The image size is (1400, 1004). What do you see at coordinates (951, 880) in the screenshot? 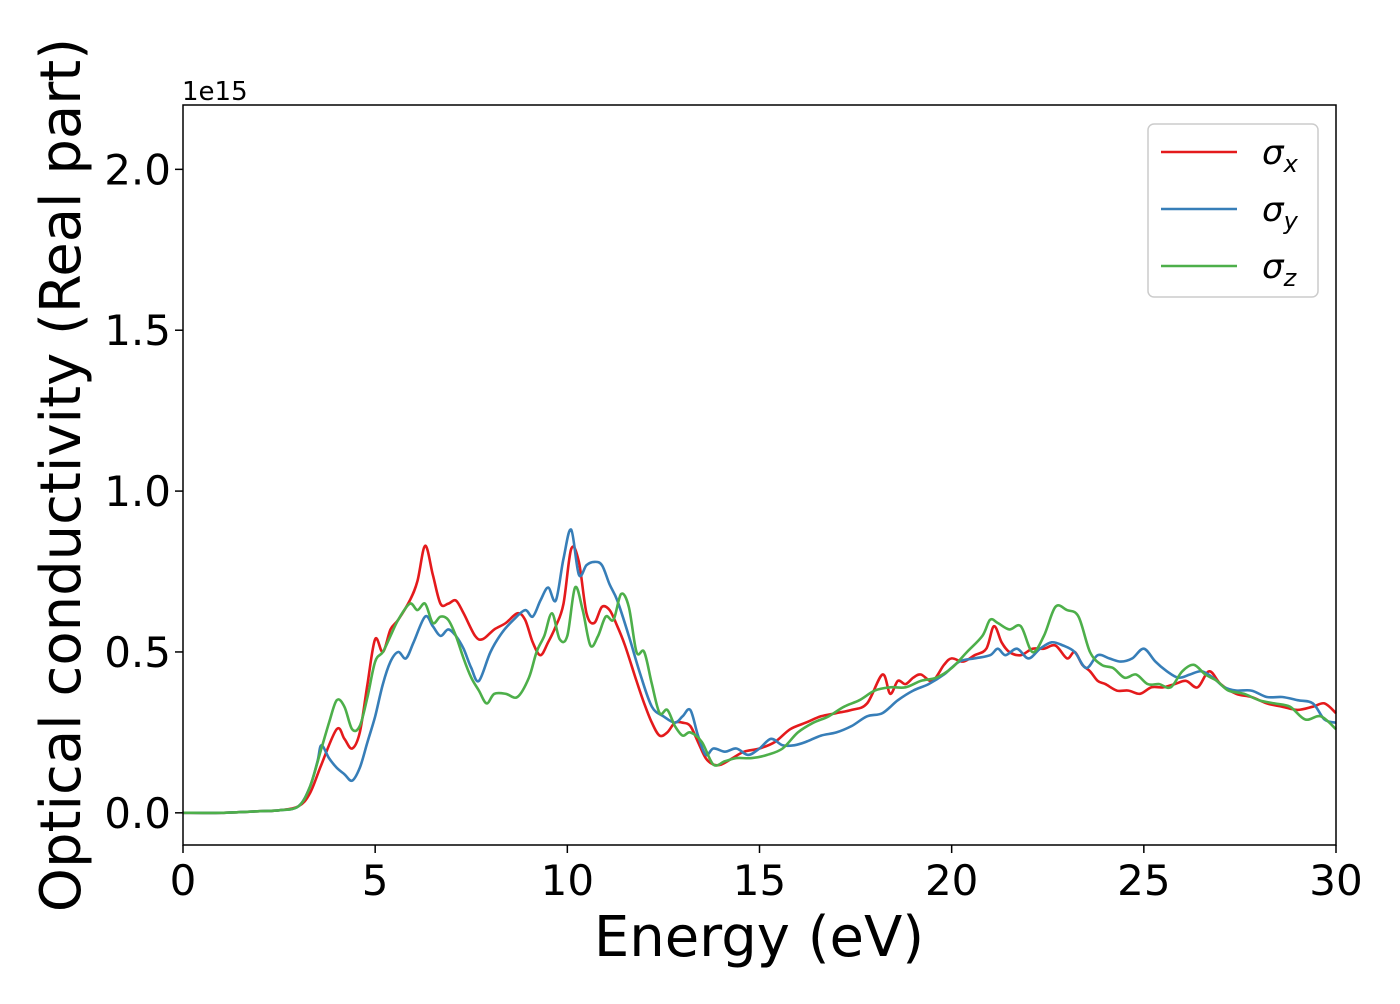
I see `x-tick-label: 20` at bounding box center [951, 880].